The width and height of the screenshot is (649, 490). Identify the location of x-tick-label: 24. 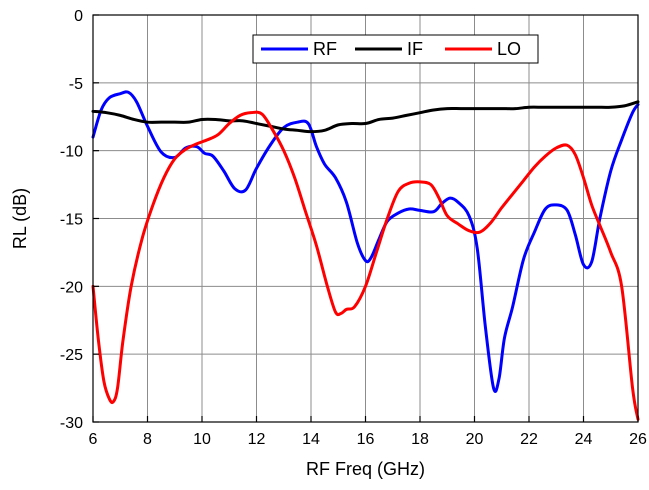
(584, 439).